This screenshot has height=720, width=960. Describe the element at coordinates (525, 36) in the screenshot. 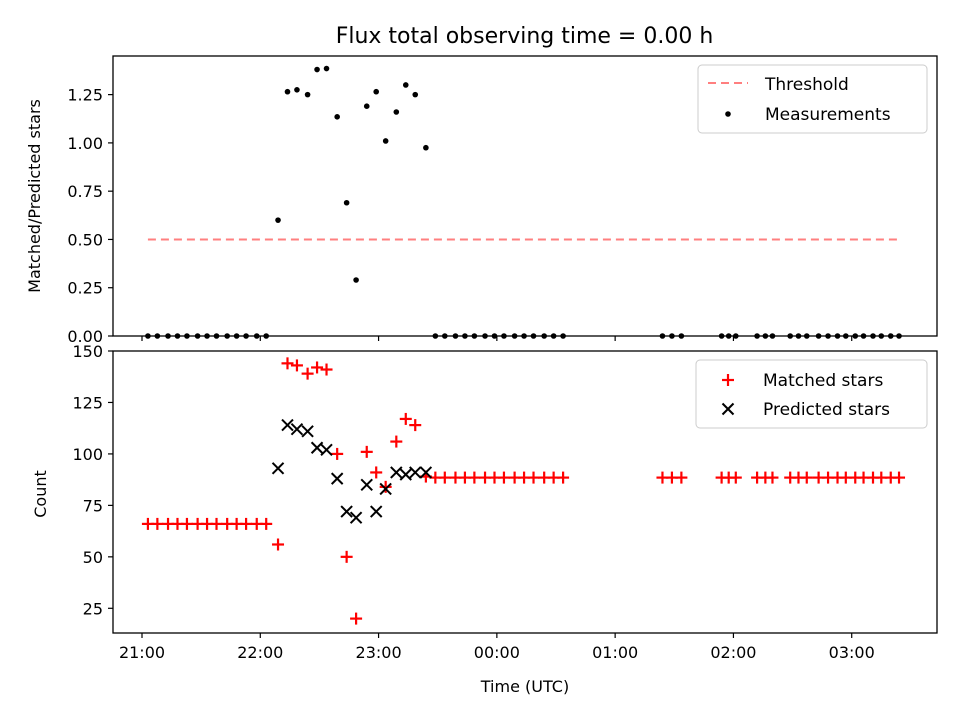

I see `chart-title: Flux total observing time = 0.00 h` at that location.